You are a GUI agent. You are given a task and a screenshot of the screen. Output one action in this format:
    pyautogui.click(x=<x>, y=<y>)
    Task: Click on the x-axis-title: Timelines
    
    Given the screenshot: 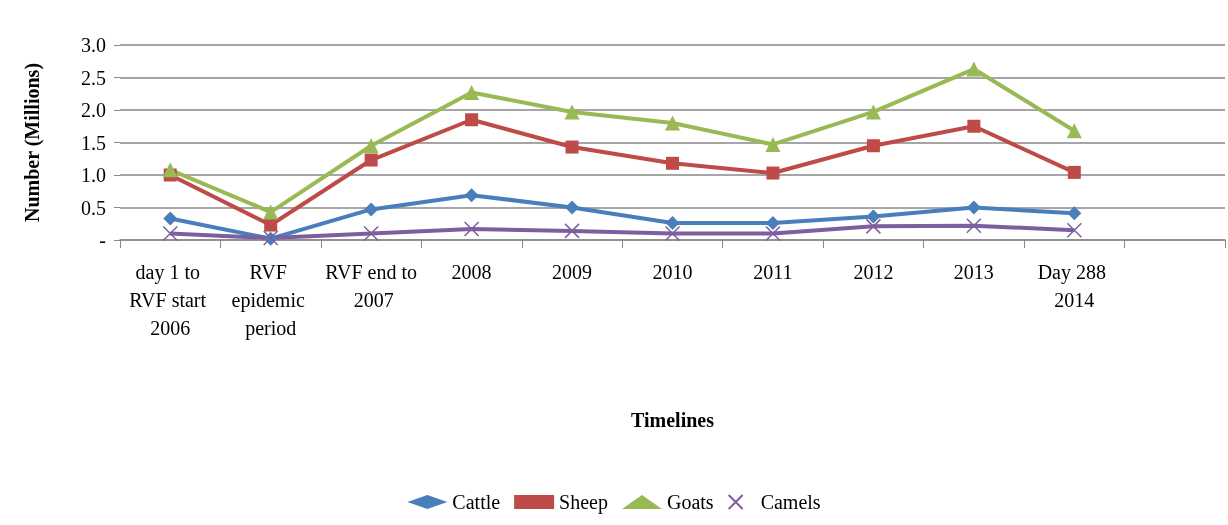 What is the action you would take?
    pyautogui.click(x=673, y=420)
    